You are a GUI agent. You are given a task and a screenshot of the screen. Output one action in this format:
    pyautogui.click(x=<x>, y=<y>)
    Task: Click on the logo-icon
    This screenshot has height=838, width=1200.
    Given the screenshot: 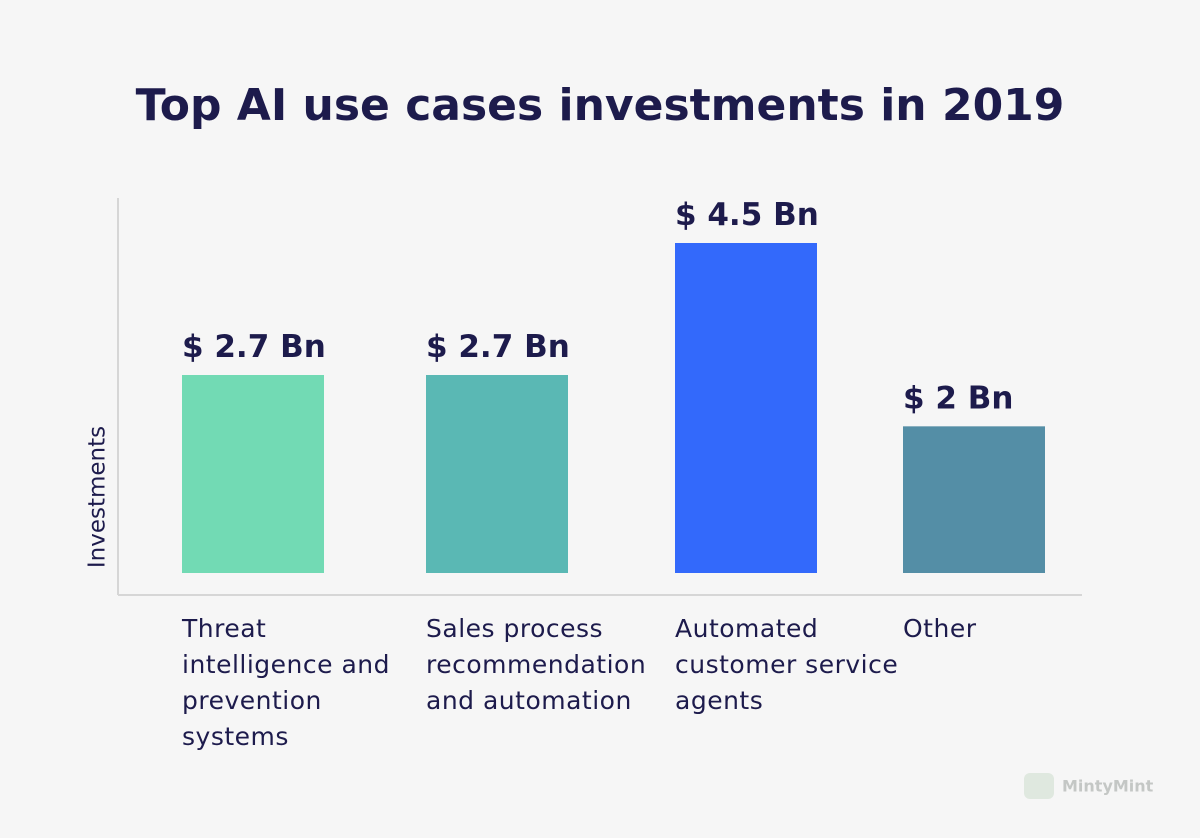 What is the action you would take?
    pyautogui.click(x=1039, y=786)
    